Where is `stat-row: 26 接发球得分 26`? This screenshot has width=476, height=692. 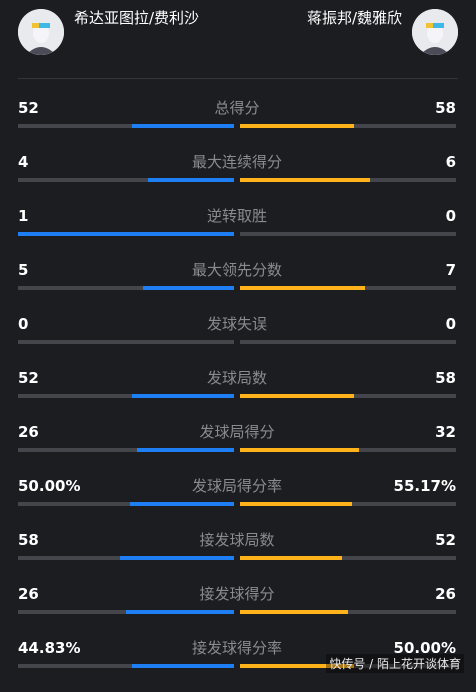 stat-row: 26 接发球得分 26 is located at coordinates (237, 611).